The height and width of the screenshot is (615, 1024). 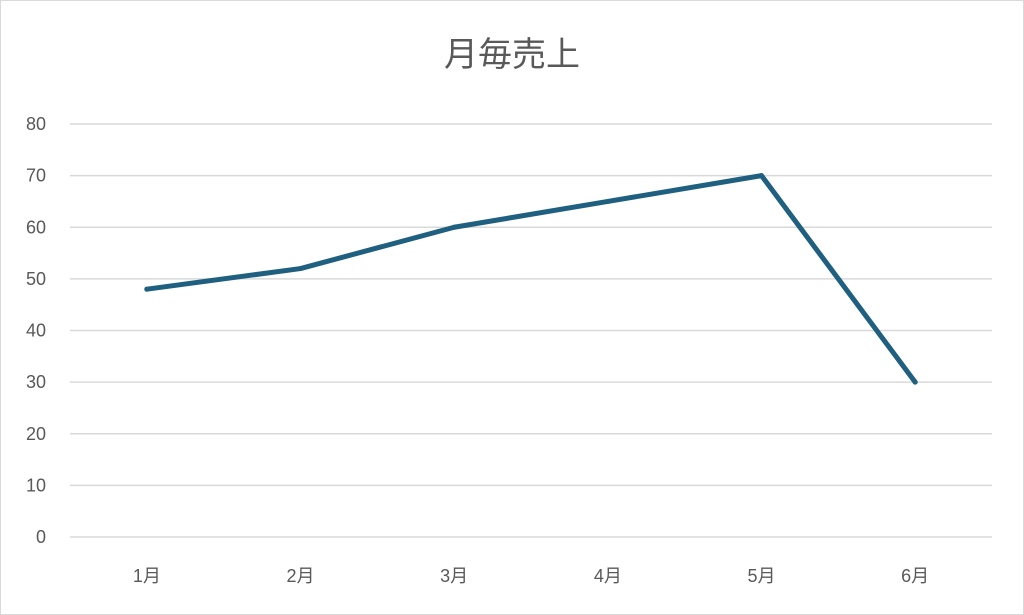 What do you see at coordinates (36, 434) in the screenshot?
I see `y-tick-label: 20` at bounding box center [36, 434].